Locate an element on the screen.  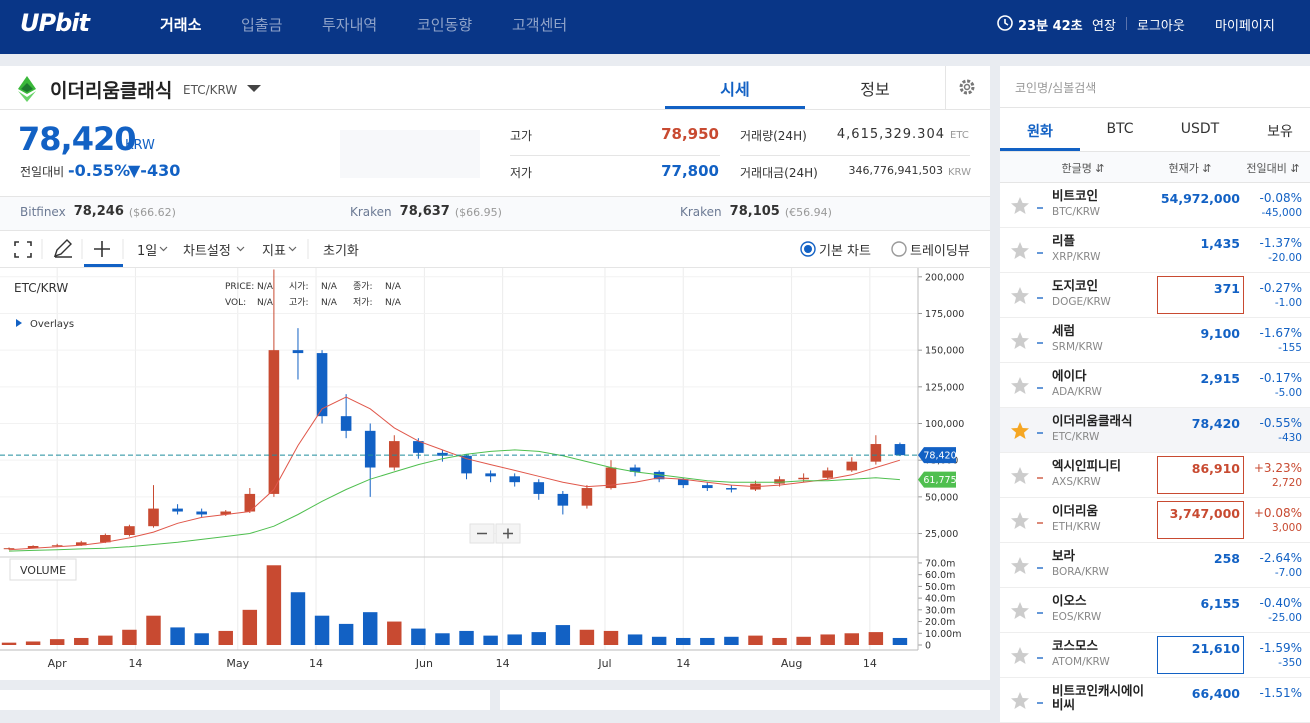
market-tab: 원화 is located at coordinates (1040, 132).